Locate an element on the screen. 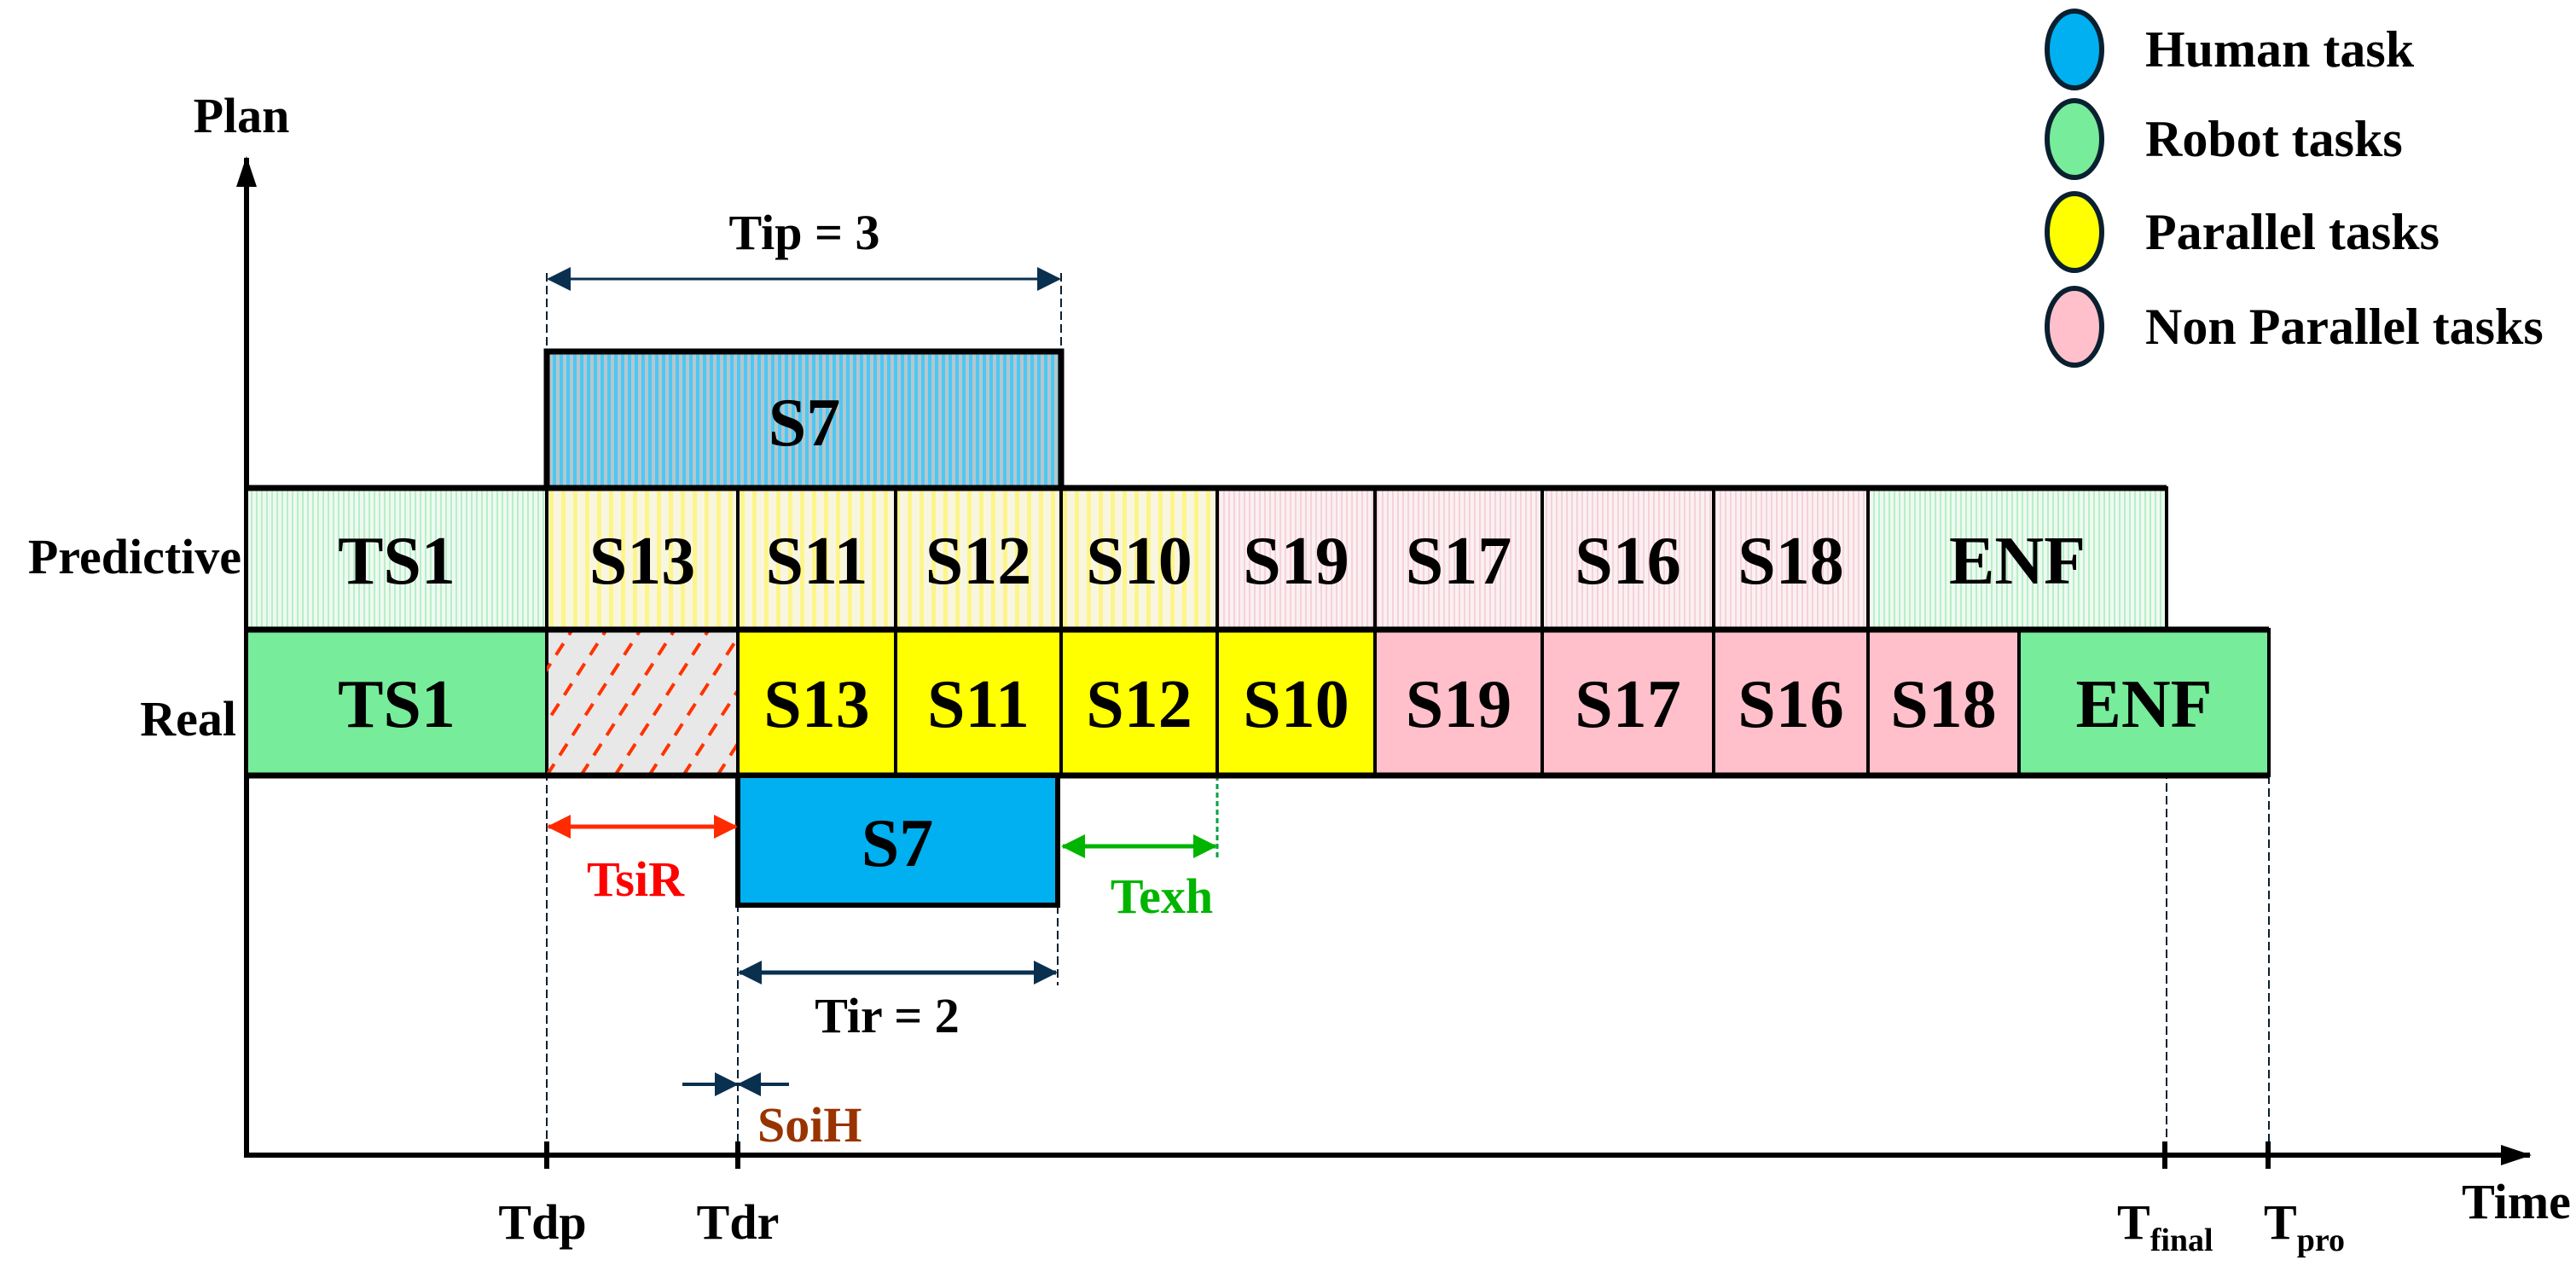  predicted-human-task-label: S7 is located at coordinates (805, 424).